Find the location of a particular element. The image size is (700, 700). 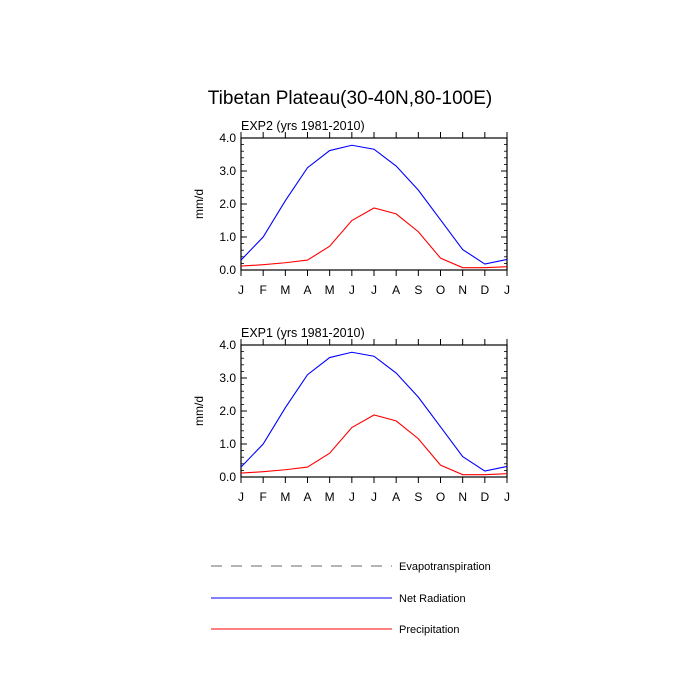

legend-label: Net Radiation is located at coordinates (432, 599).